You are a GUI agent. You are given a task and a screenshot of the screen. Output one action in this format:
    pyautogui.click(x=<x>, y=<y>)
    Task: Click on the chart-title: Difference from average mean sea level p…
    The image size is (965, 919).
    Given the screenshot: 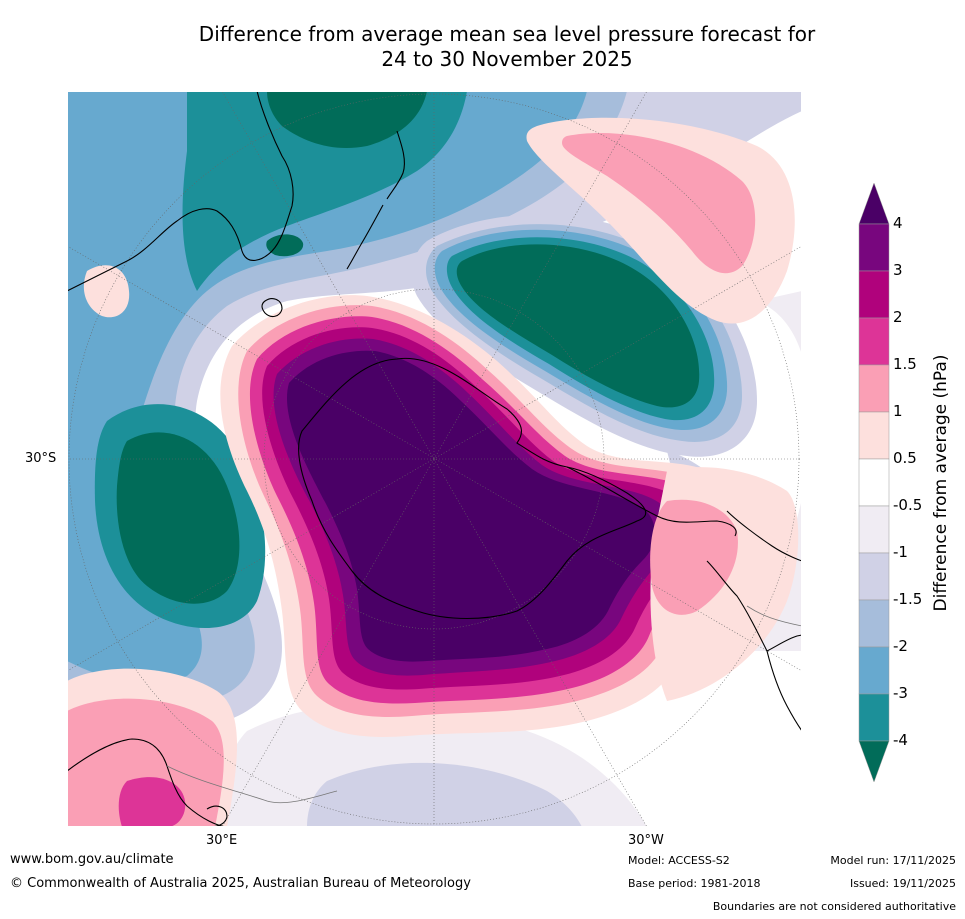 What is the action you would take?
    pyautogui.click(x=482, y=47)
    